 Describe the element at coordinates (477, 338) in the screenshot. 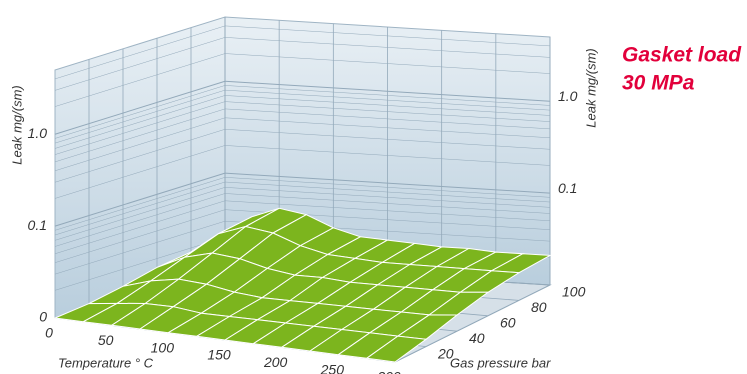

I see `y-tick-label: 40` at that location.